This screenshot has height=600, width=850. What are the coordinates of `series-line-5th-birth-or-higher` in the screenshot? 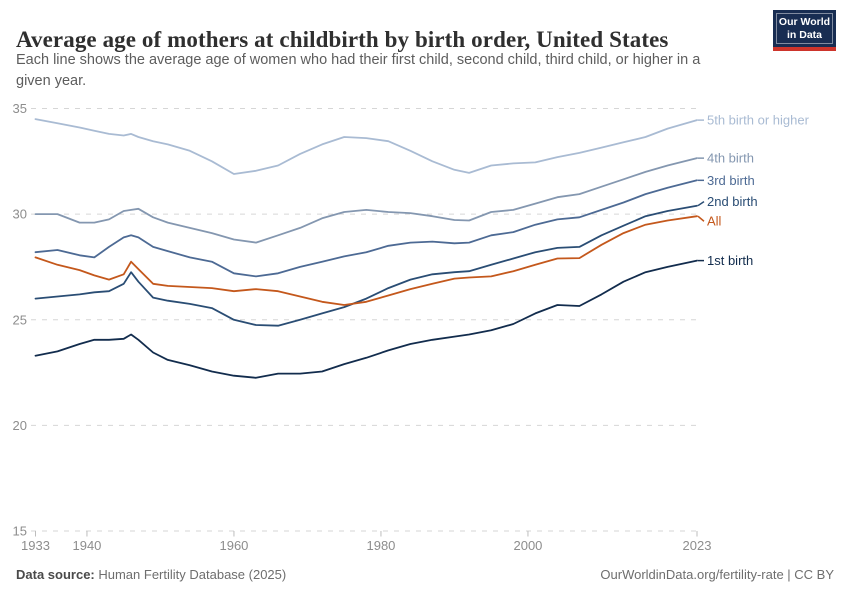 It's located at (366, 146).